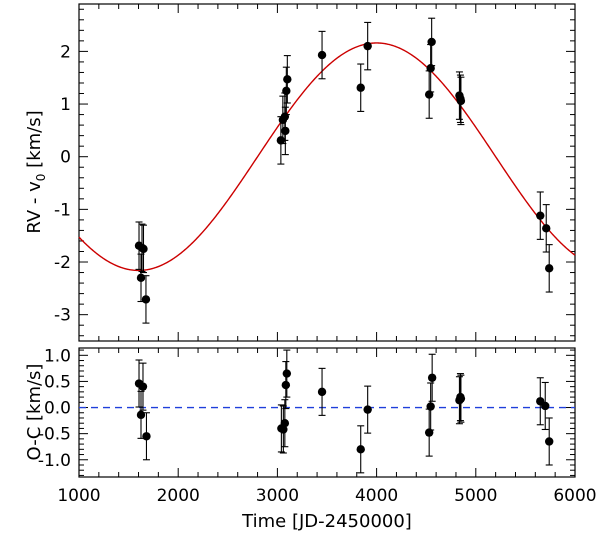 This screenshot has height=535, width=600. What do you see at coordinates (326, 496) in the screenshot?
I see `x-tick-labels: 1000 2000 3000 4000 5000 6000` at bounding box center [326, 496].